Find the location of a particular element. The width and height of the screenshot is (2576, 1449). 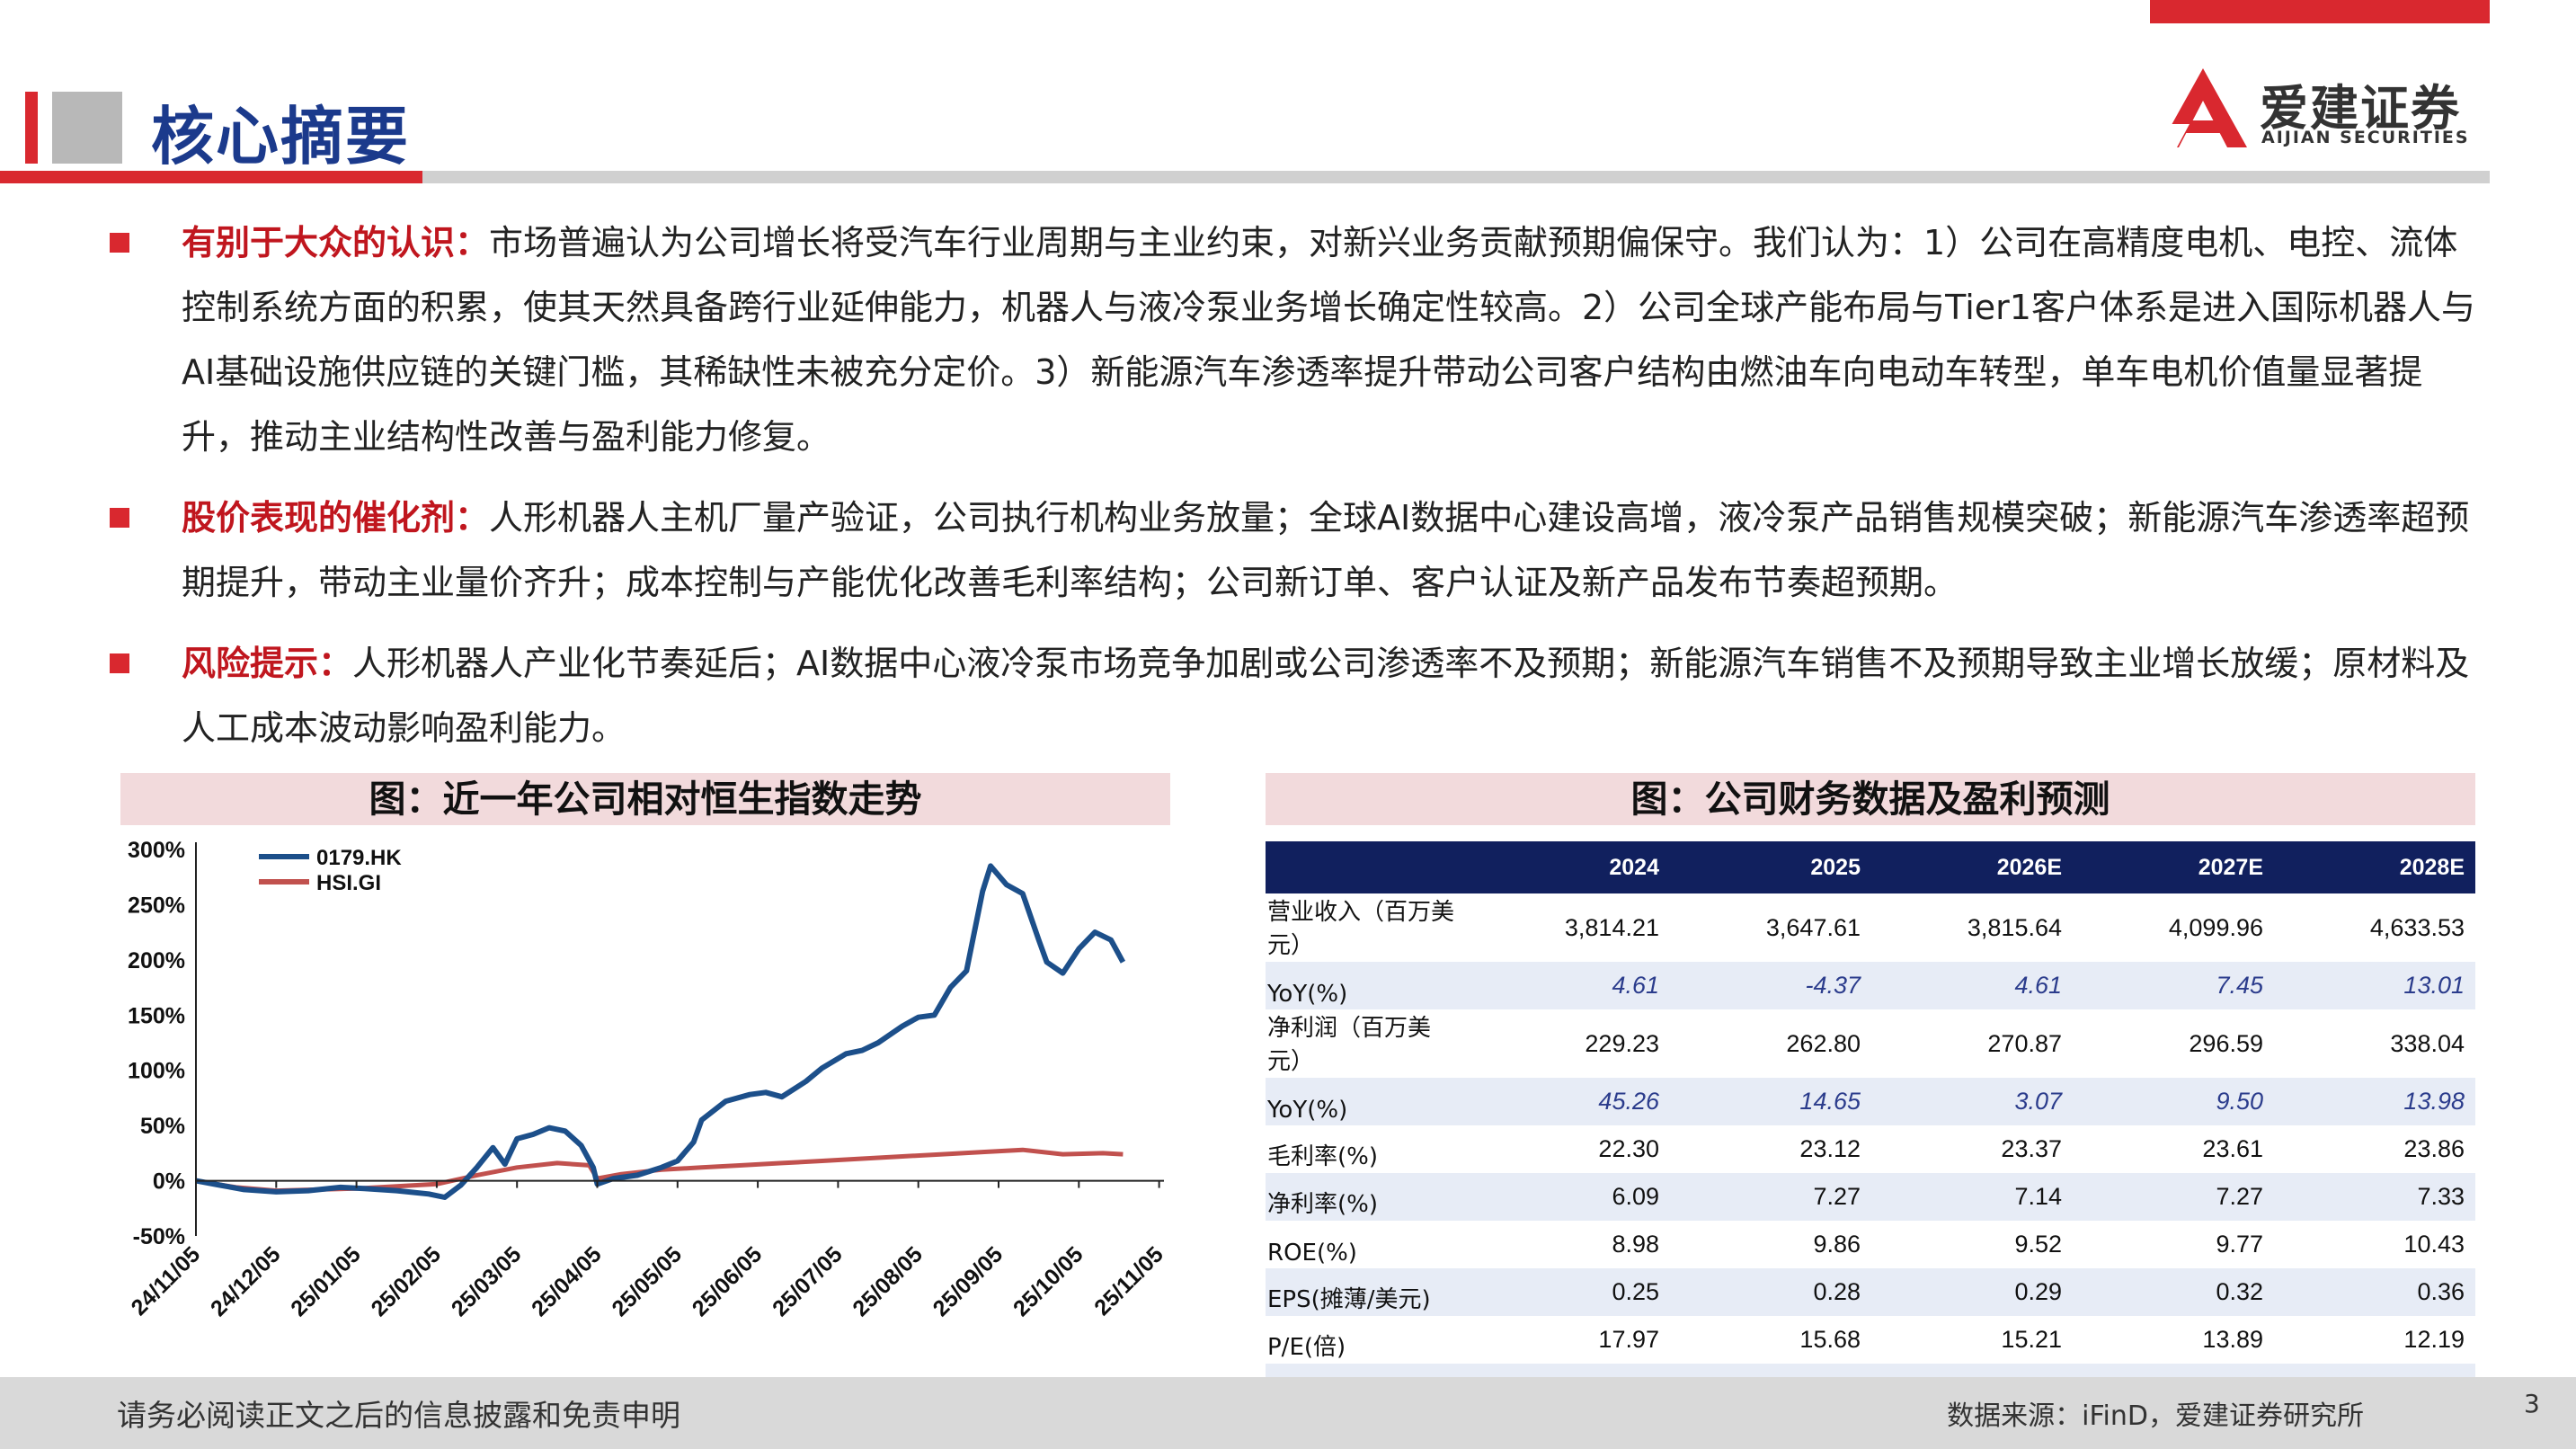

table-cell: 4,099.96 is located at coordinates (2215, 927).